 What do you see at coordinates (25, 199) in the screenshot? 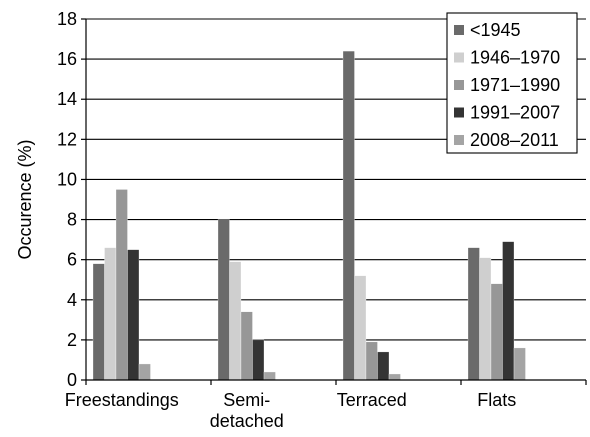
I see `y-axis-title: Occurence (%)` at bounding box center [25, 199].